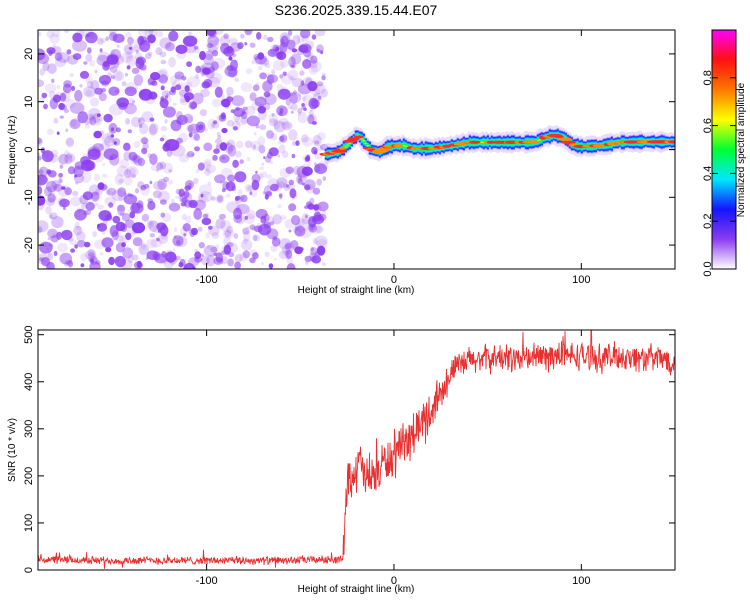 Image resolution: width=750 pixels, height=600 pixels. I want to click on figure-title: S236.2025.339.15.44.E07, so click(356, 10).